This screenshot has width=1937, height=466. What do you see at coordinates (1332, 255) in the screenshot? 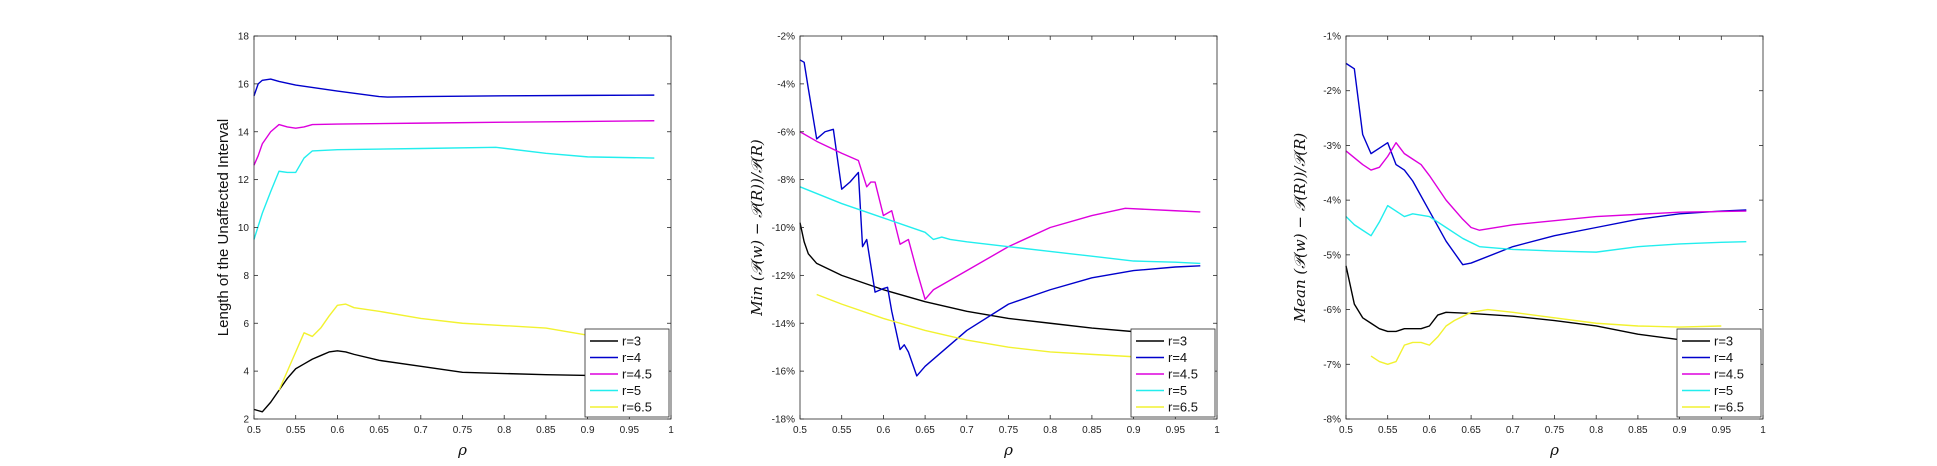
I see `y-tick-label: -5%` at bounding box center [1332, 255].